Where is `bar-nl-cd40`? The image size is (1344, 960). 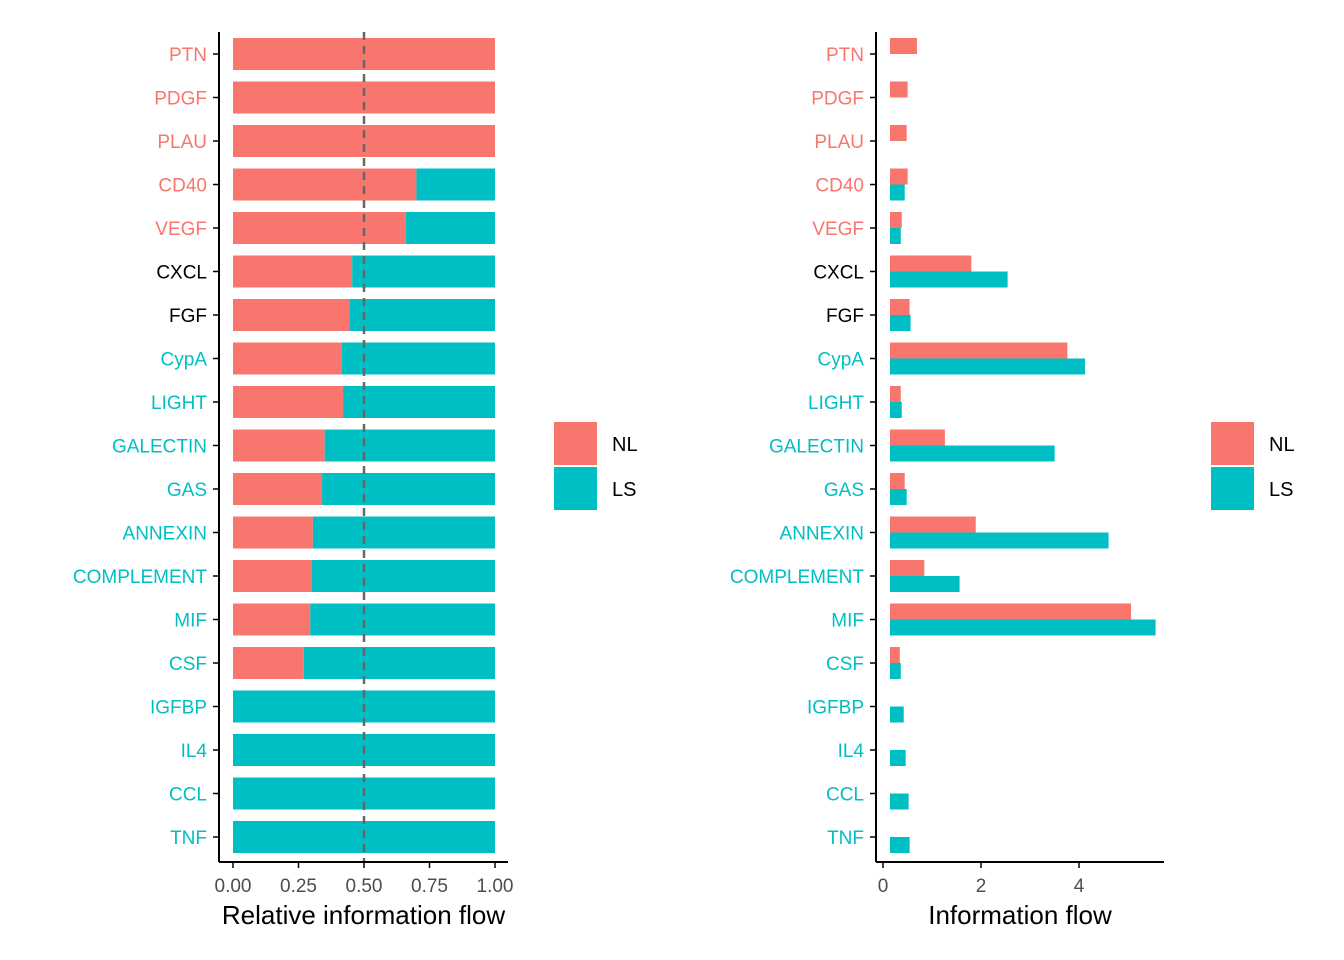 bar-nl-cd40 is located at coordinates (325, 184).